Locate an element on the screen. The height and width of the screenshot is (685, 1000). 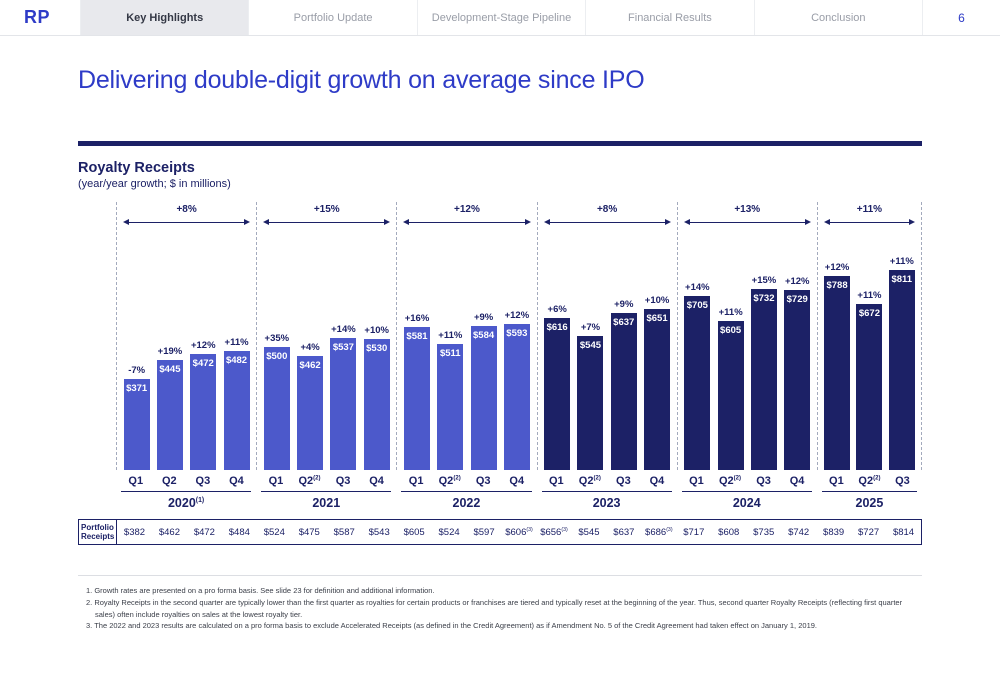
bars-row-2023: +6% $616 +7% $545 +9% $637 +10% $651 is located at coordinates (607, 348).